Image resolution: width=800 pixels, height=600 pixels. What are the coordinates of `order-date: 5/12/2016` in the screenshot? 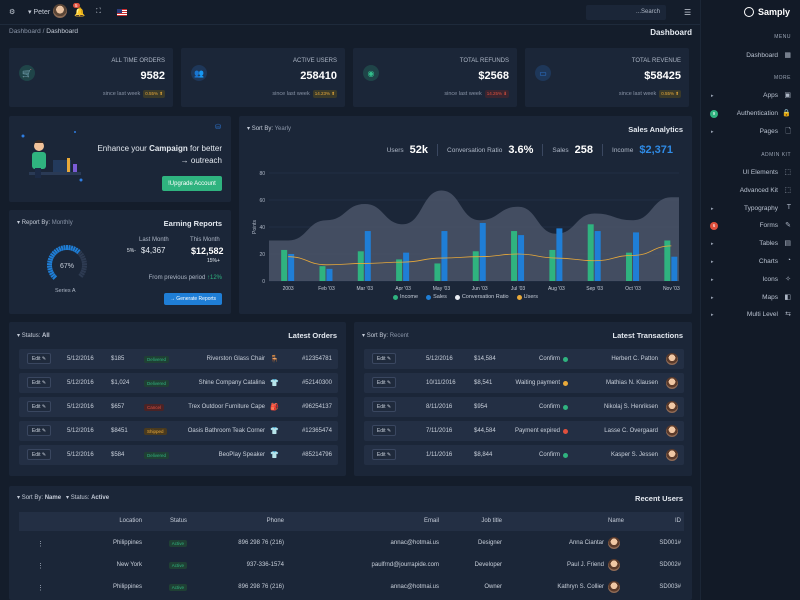 It's located at (80, 431).